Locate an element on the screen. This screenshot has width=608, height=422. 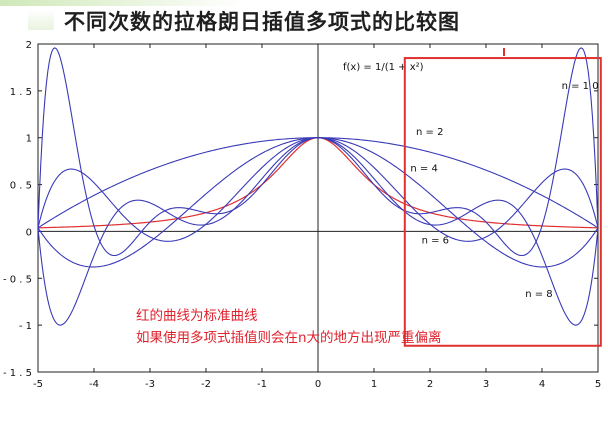
y-tick-label: - 1 is located at coordinates (25, 326).